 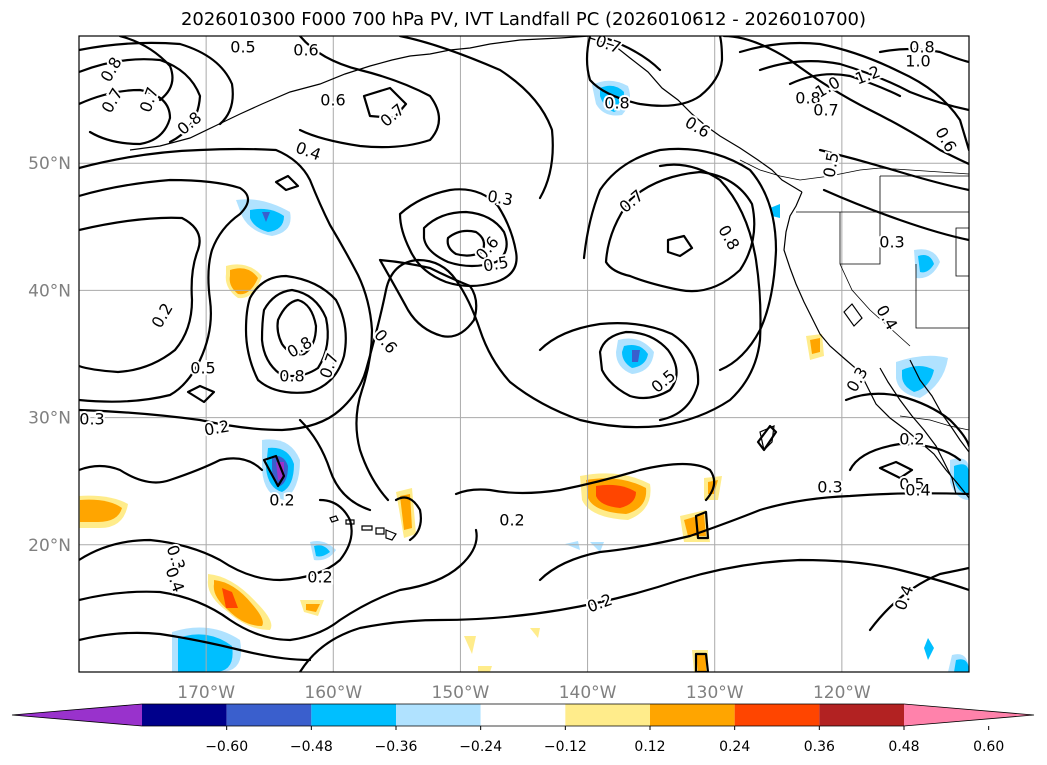 I want to click on state-borders, so click(x=904, y=261).